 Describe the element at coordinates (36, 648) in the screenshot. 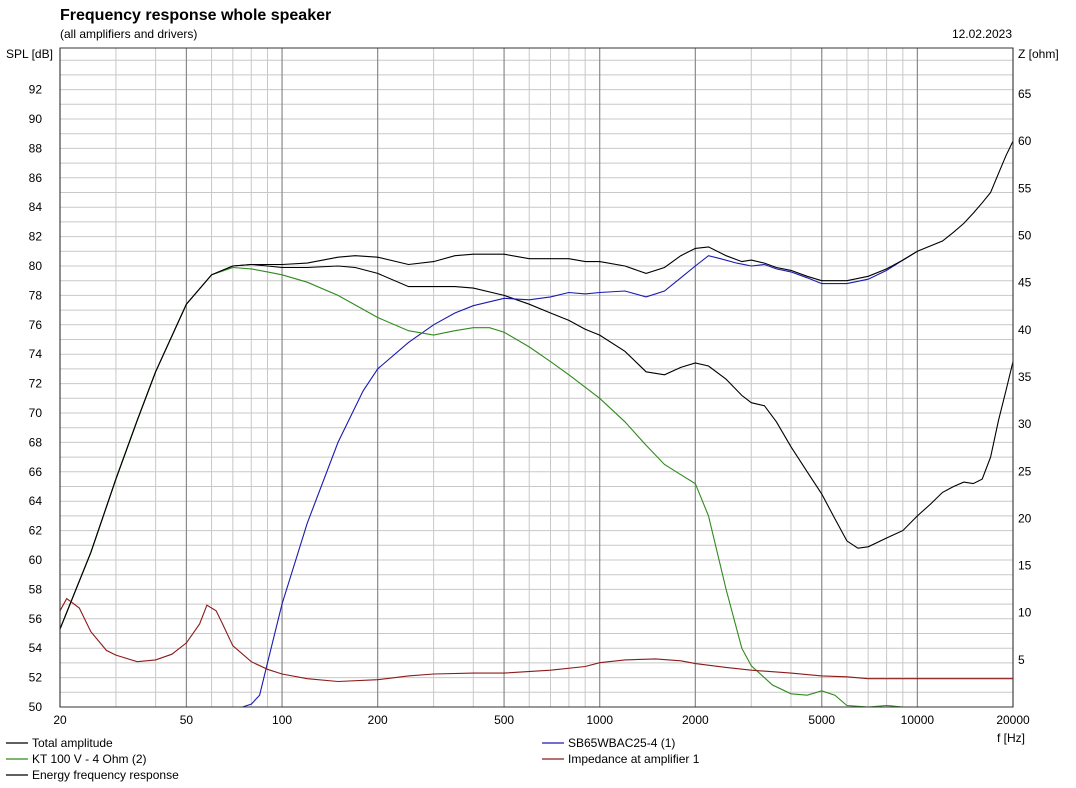

I see `y-tick-label: 54` at that location.